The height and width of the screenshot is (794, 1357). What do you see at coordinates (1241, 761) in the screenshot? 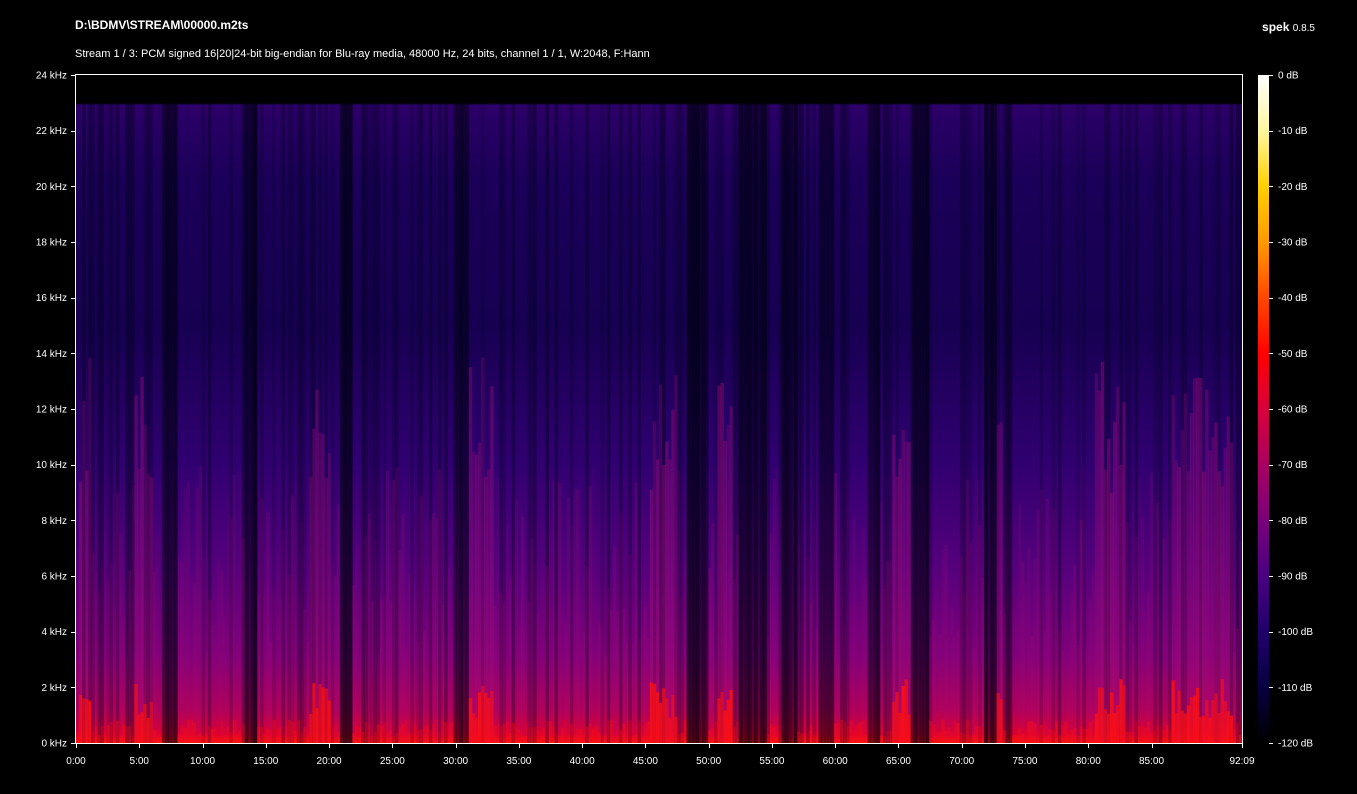
I see `time-tick-label: 92:09` at bounding box center [1241, 761].